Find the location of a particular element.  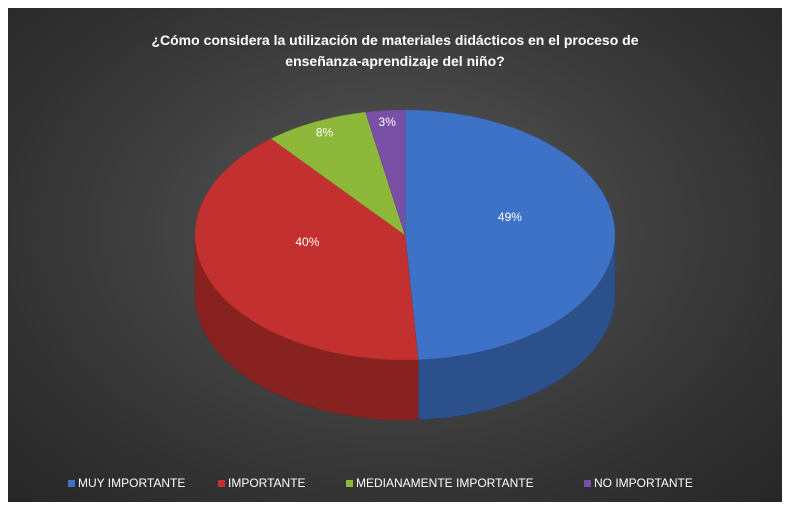

legend-label: MUY IMPORTANTE is located at coordinates (131, 483).